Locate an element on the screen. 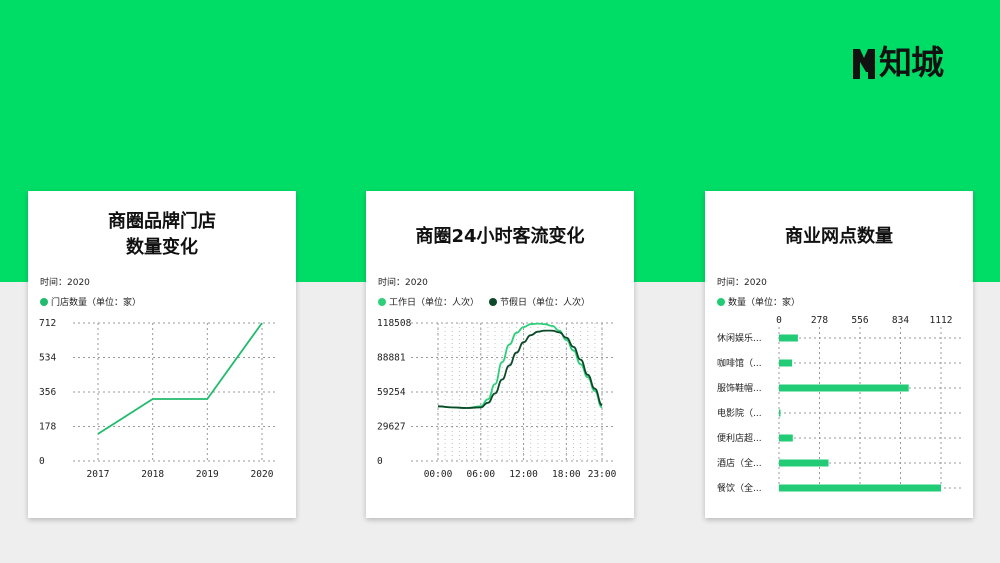 The height and width of the screenshot is (563, 1000). chart-legend: 工作日（单位：人次） 节假日（单位：人次） is located at coordinates (489, 301).